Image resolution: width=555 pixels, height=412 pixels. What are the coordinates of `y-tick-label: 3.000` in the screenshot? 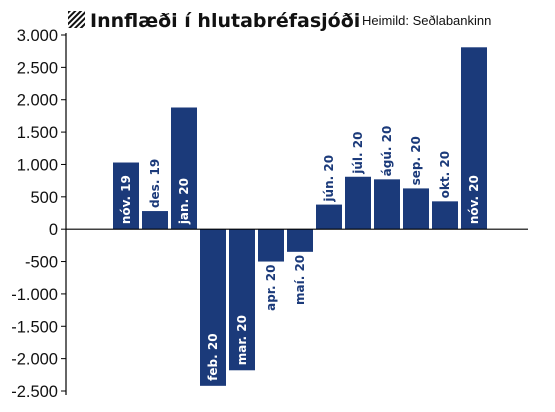 It's located at (37, 36).